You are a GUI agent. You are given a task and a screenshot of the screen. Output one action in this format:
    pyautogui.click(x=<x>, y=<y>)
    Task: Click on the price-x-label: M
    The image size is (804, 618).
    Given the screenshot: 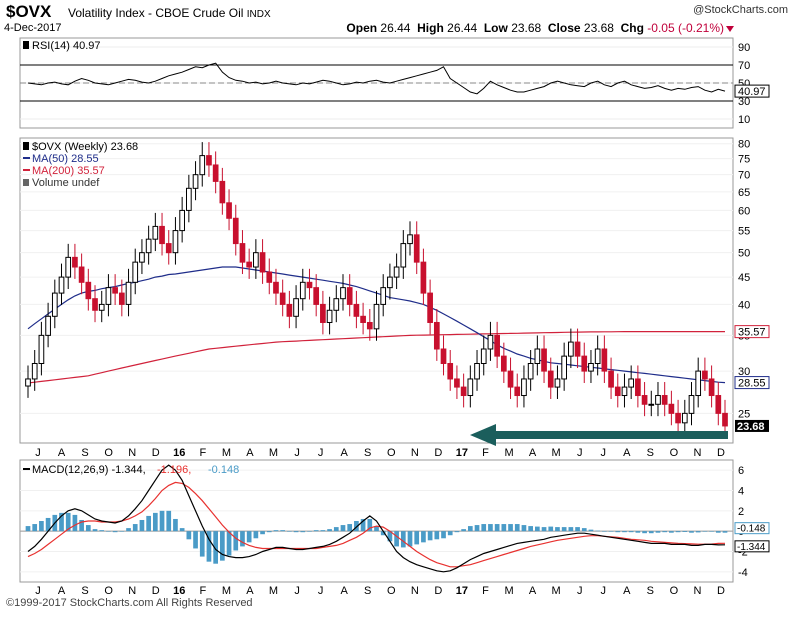 What is the action you would take?
    pyautogui.click(x=226, y=453)
    